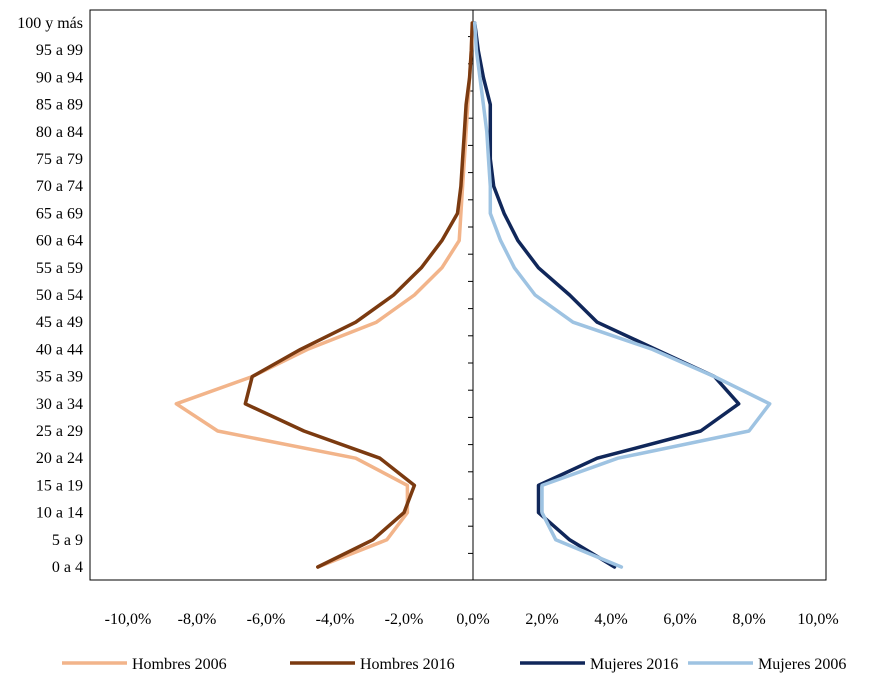 Image resolution: width=871 pixels, height=674 pixels. What do you see at coordinates (179, 664) in the screenshot?
I see `legend-label-0: Hombres 2006` at bounding box center [179, 664].